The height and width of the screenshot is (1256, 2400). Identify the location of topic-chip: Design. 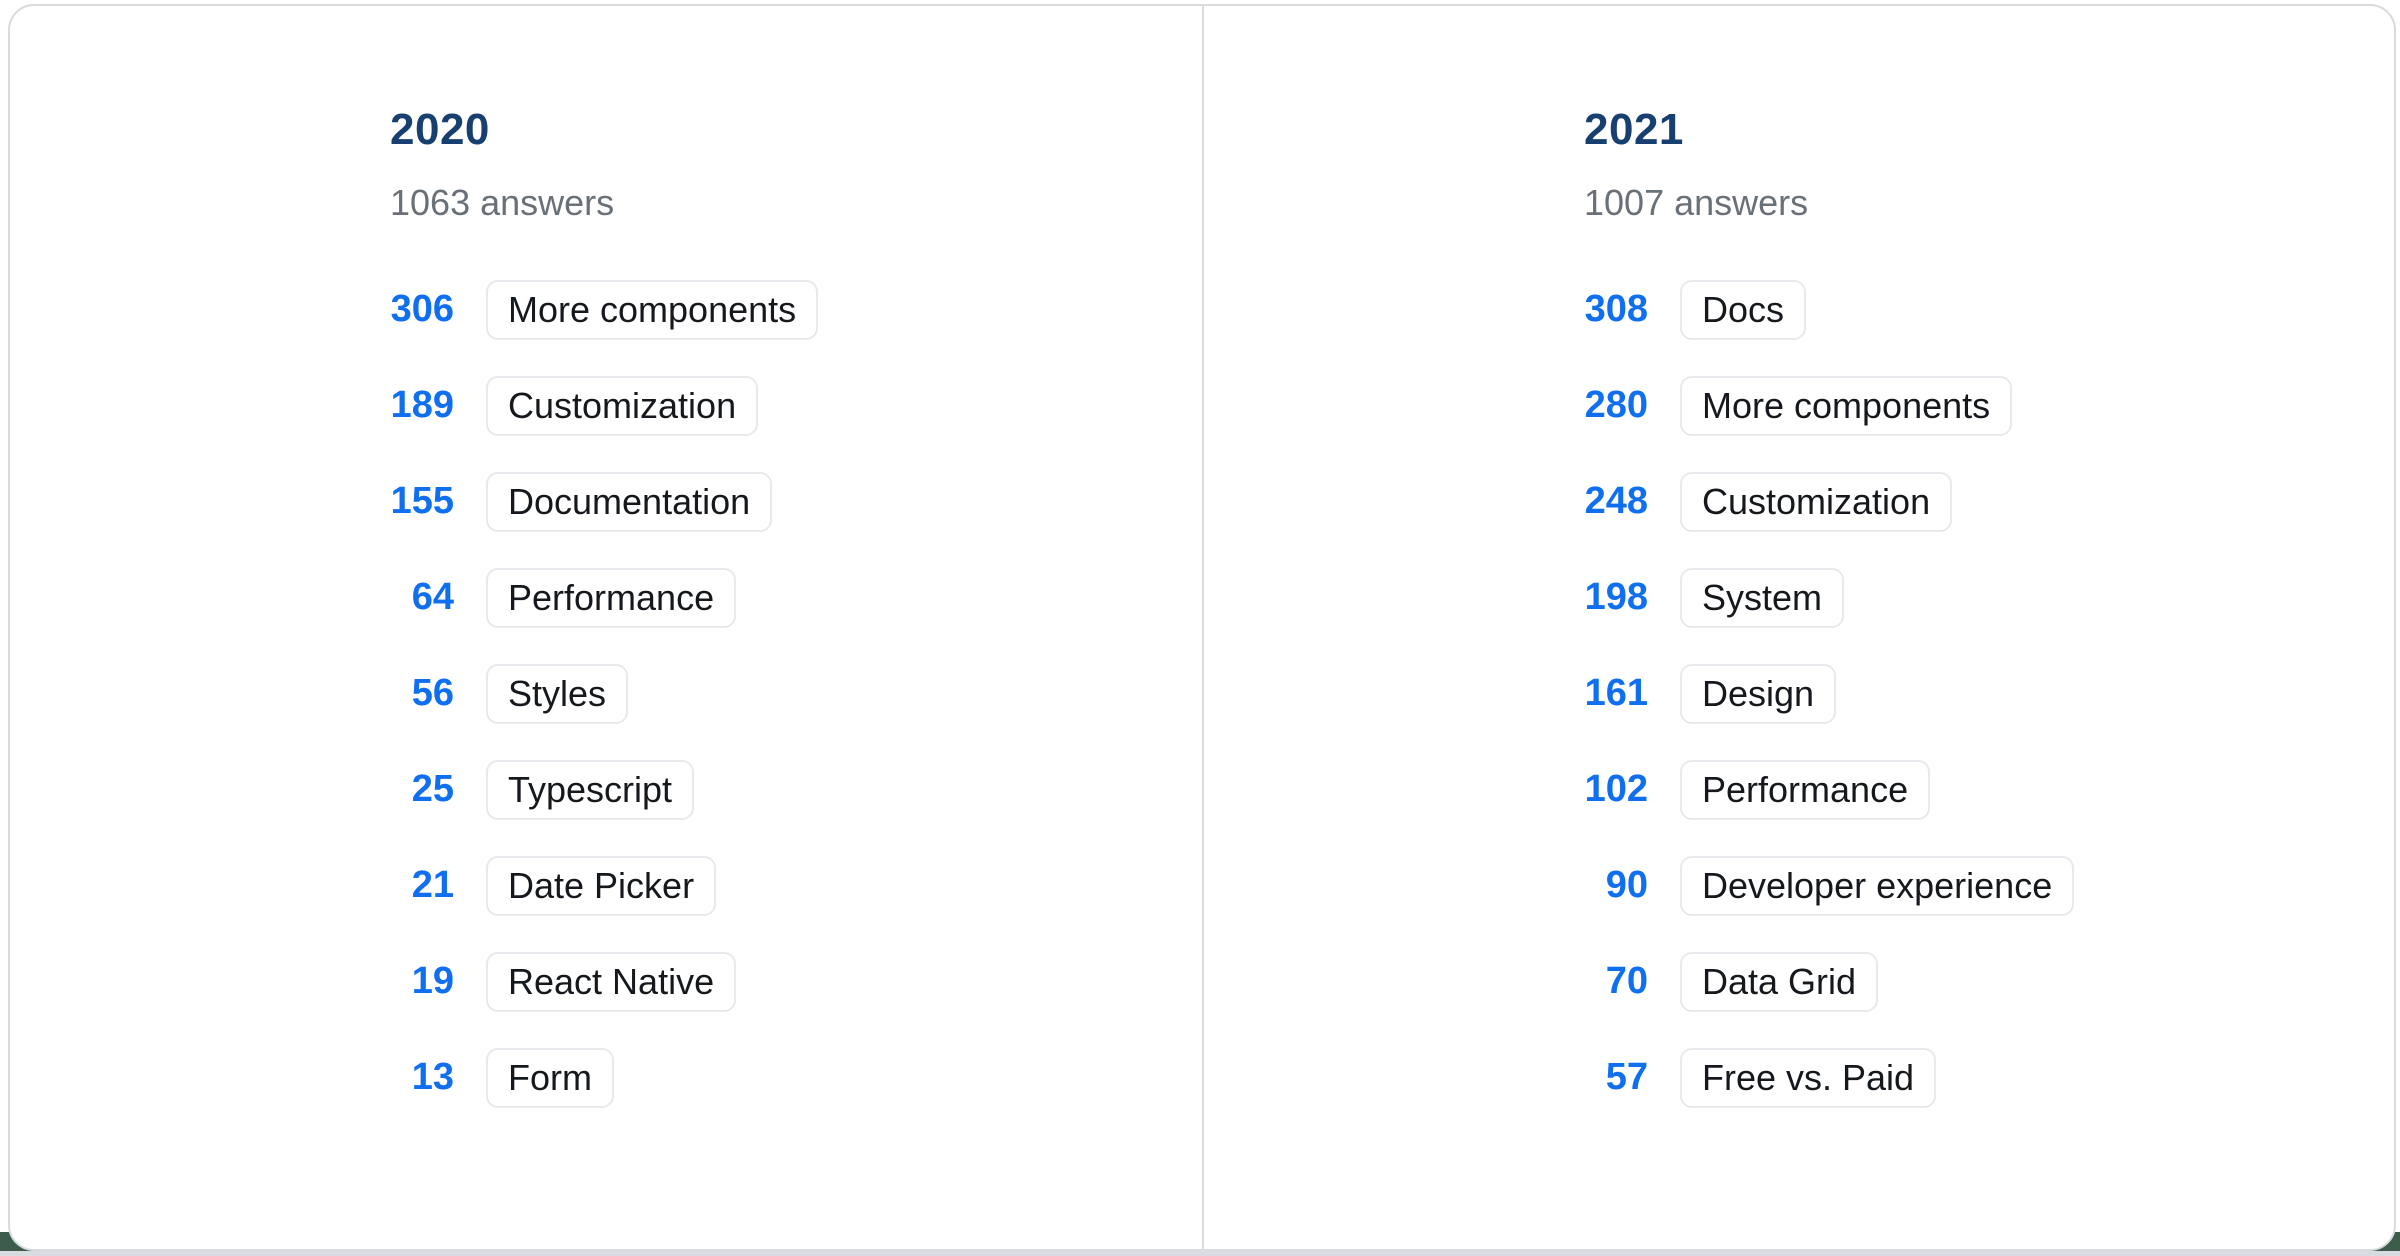
(1758, 693).